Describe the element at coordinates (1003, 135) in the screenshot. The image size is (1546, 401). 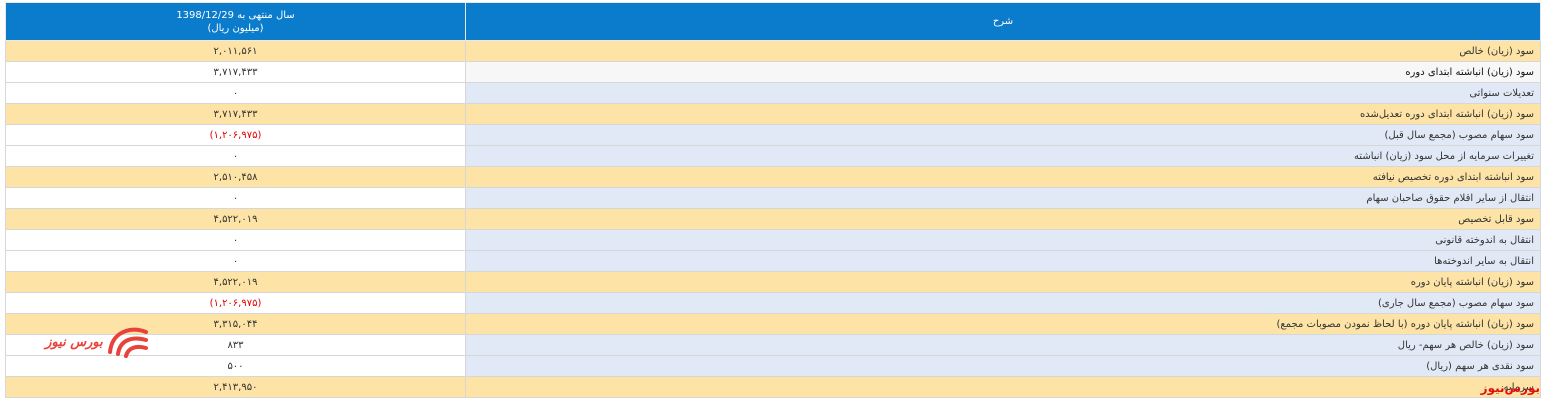
I see `description-cell: سود سهام مصوب (مجمع سال قبل)` at that location.